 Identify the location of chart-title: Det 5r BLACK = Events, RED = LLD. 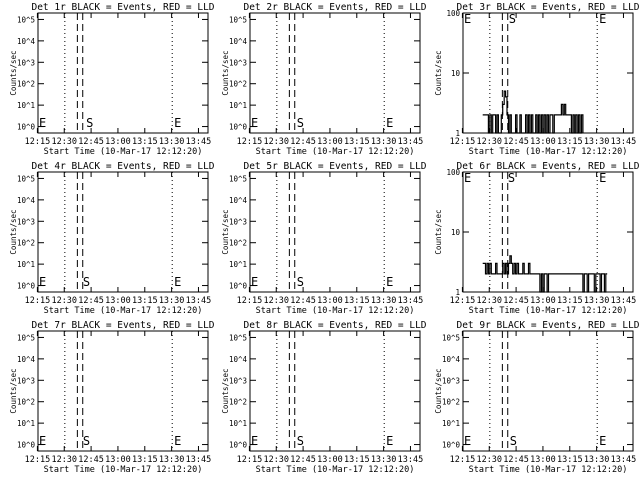
(334, 166).